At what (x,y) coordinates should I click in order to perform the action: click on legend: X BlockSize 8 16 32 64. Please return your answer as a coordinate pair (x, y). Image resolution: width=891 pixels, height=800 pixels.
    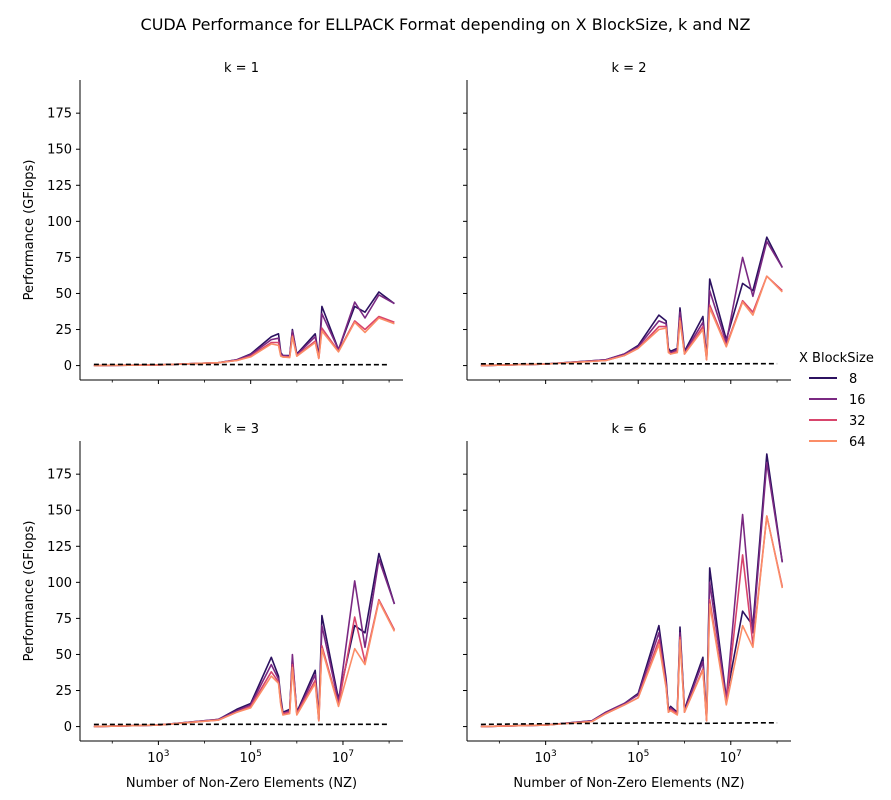
    Looking at the image, I should click on (836, 400).